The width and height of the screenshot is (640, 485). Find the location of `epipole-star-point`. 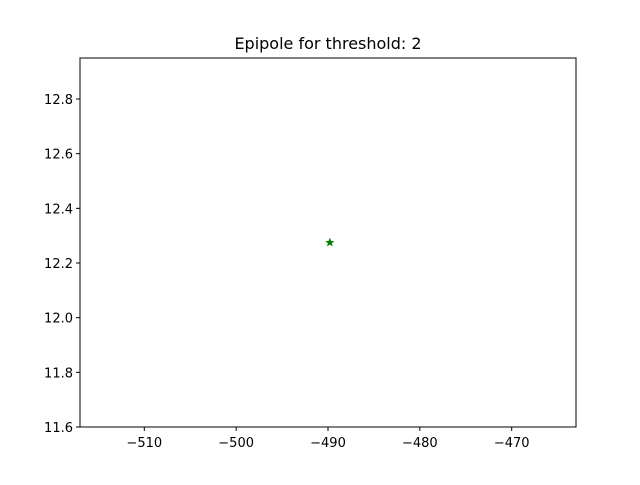

epipole-star-point is located at coordinates (330, 242).